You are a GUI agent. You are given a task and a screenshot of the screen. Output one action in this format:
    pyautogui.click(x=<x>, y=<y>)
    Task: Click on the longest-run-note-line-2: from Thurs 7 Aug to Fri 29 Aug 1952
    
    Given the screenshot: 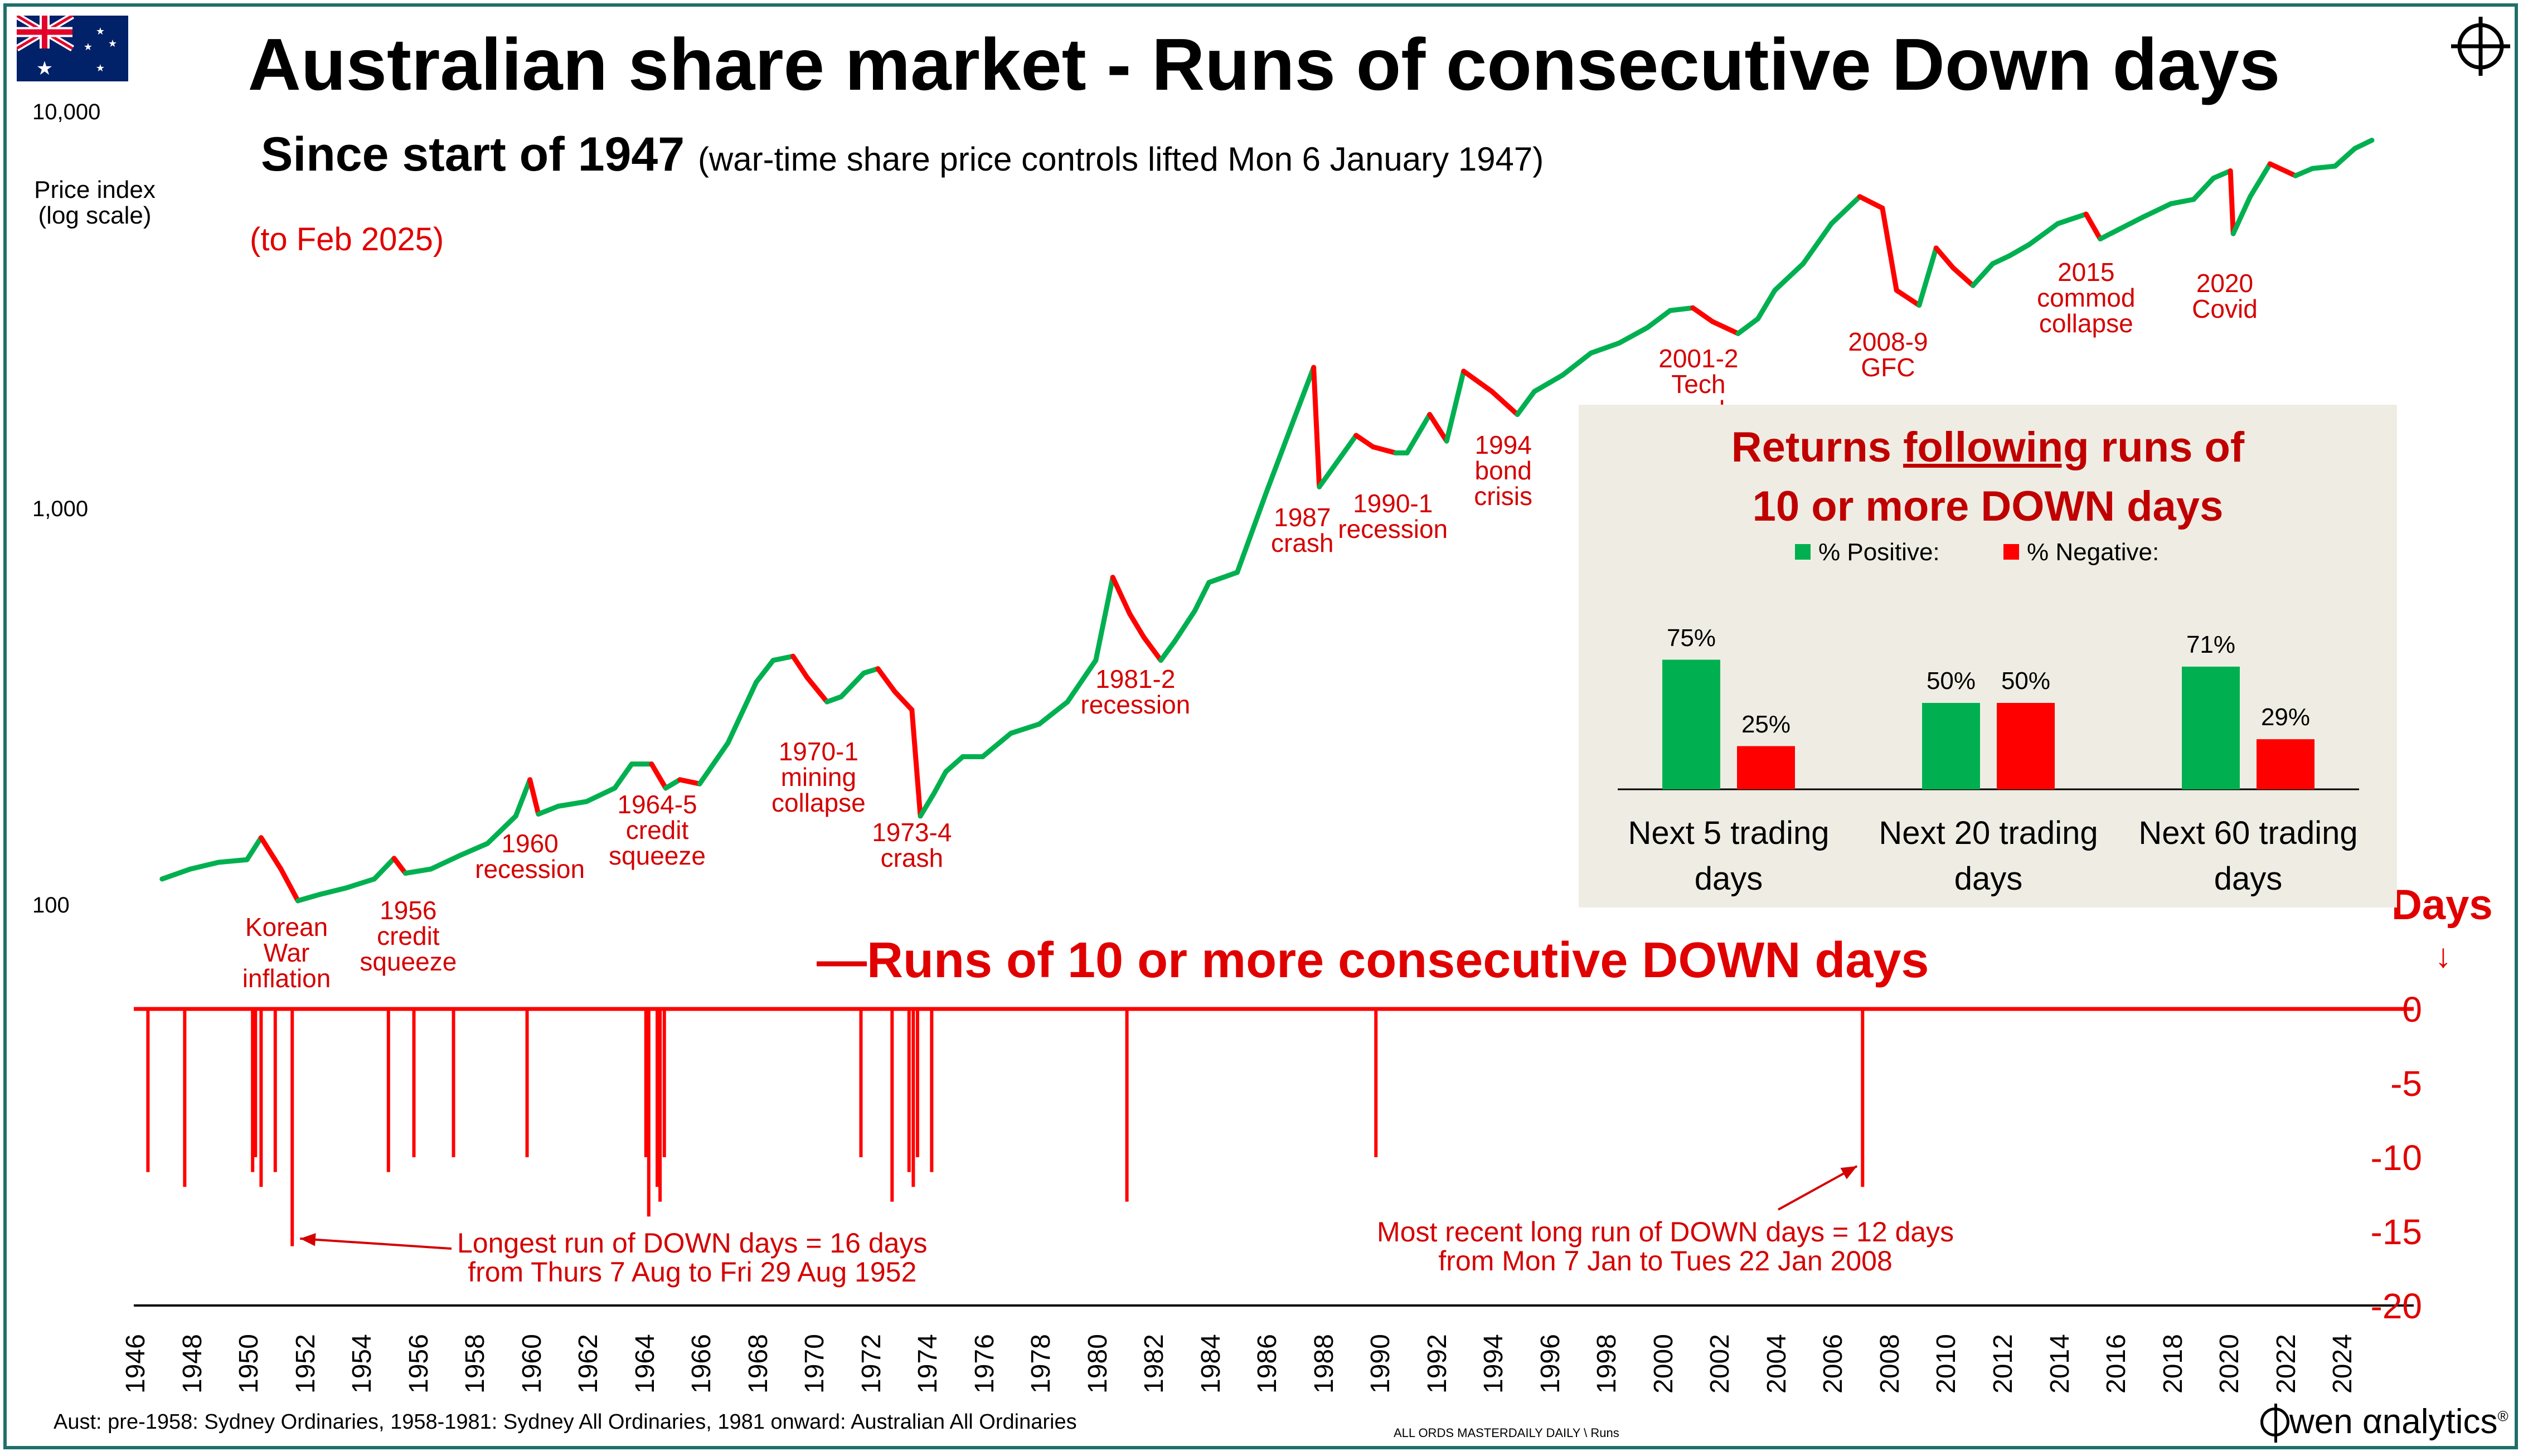 What is the action you would take?
    pyautogui.click(x=692, y=1272)
    